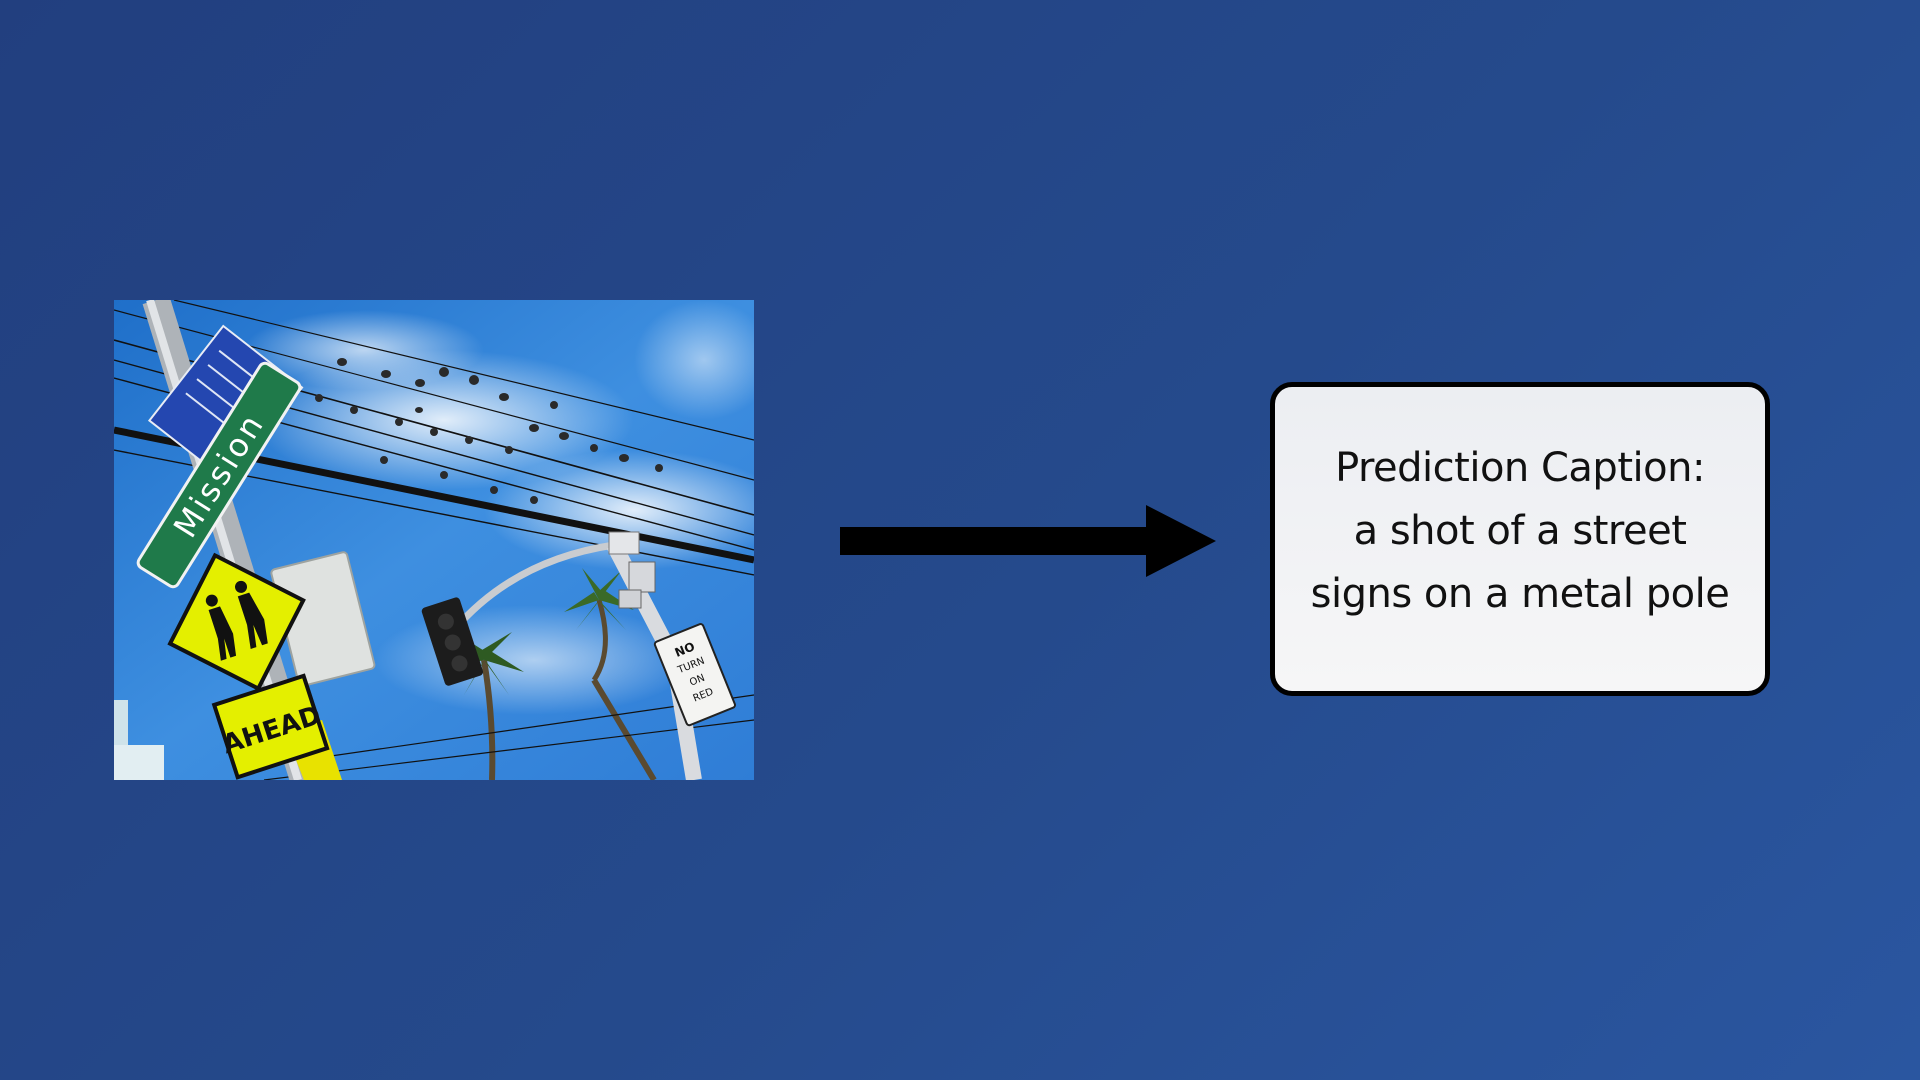  I want to click on birds, so click(489, 431).